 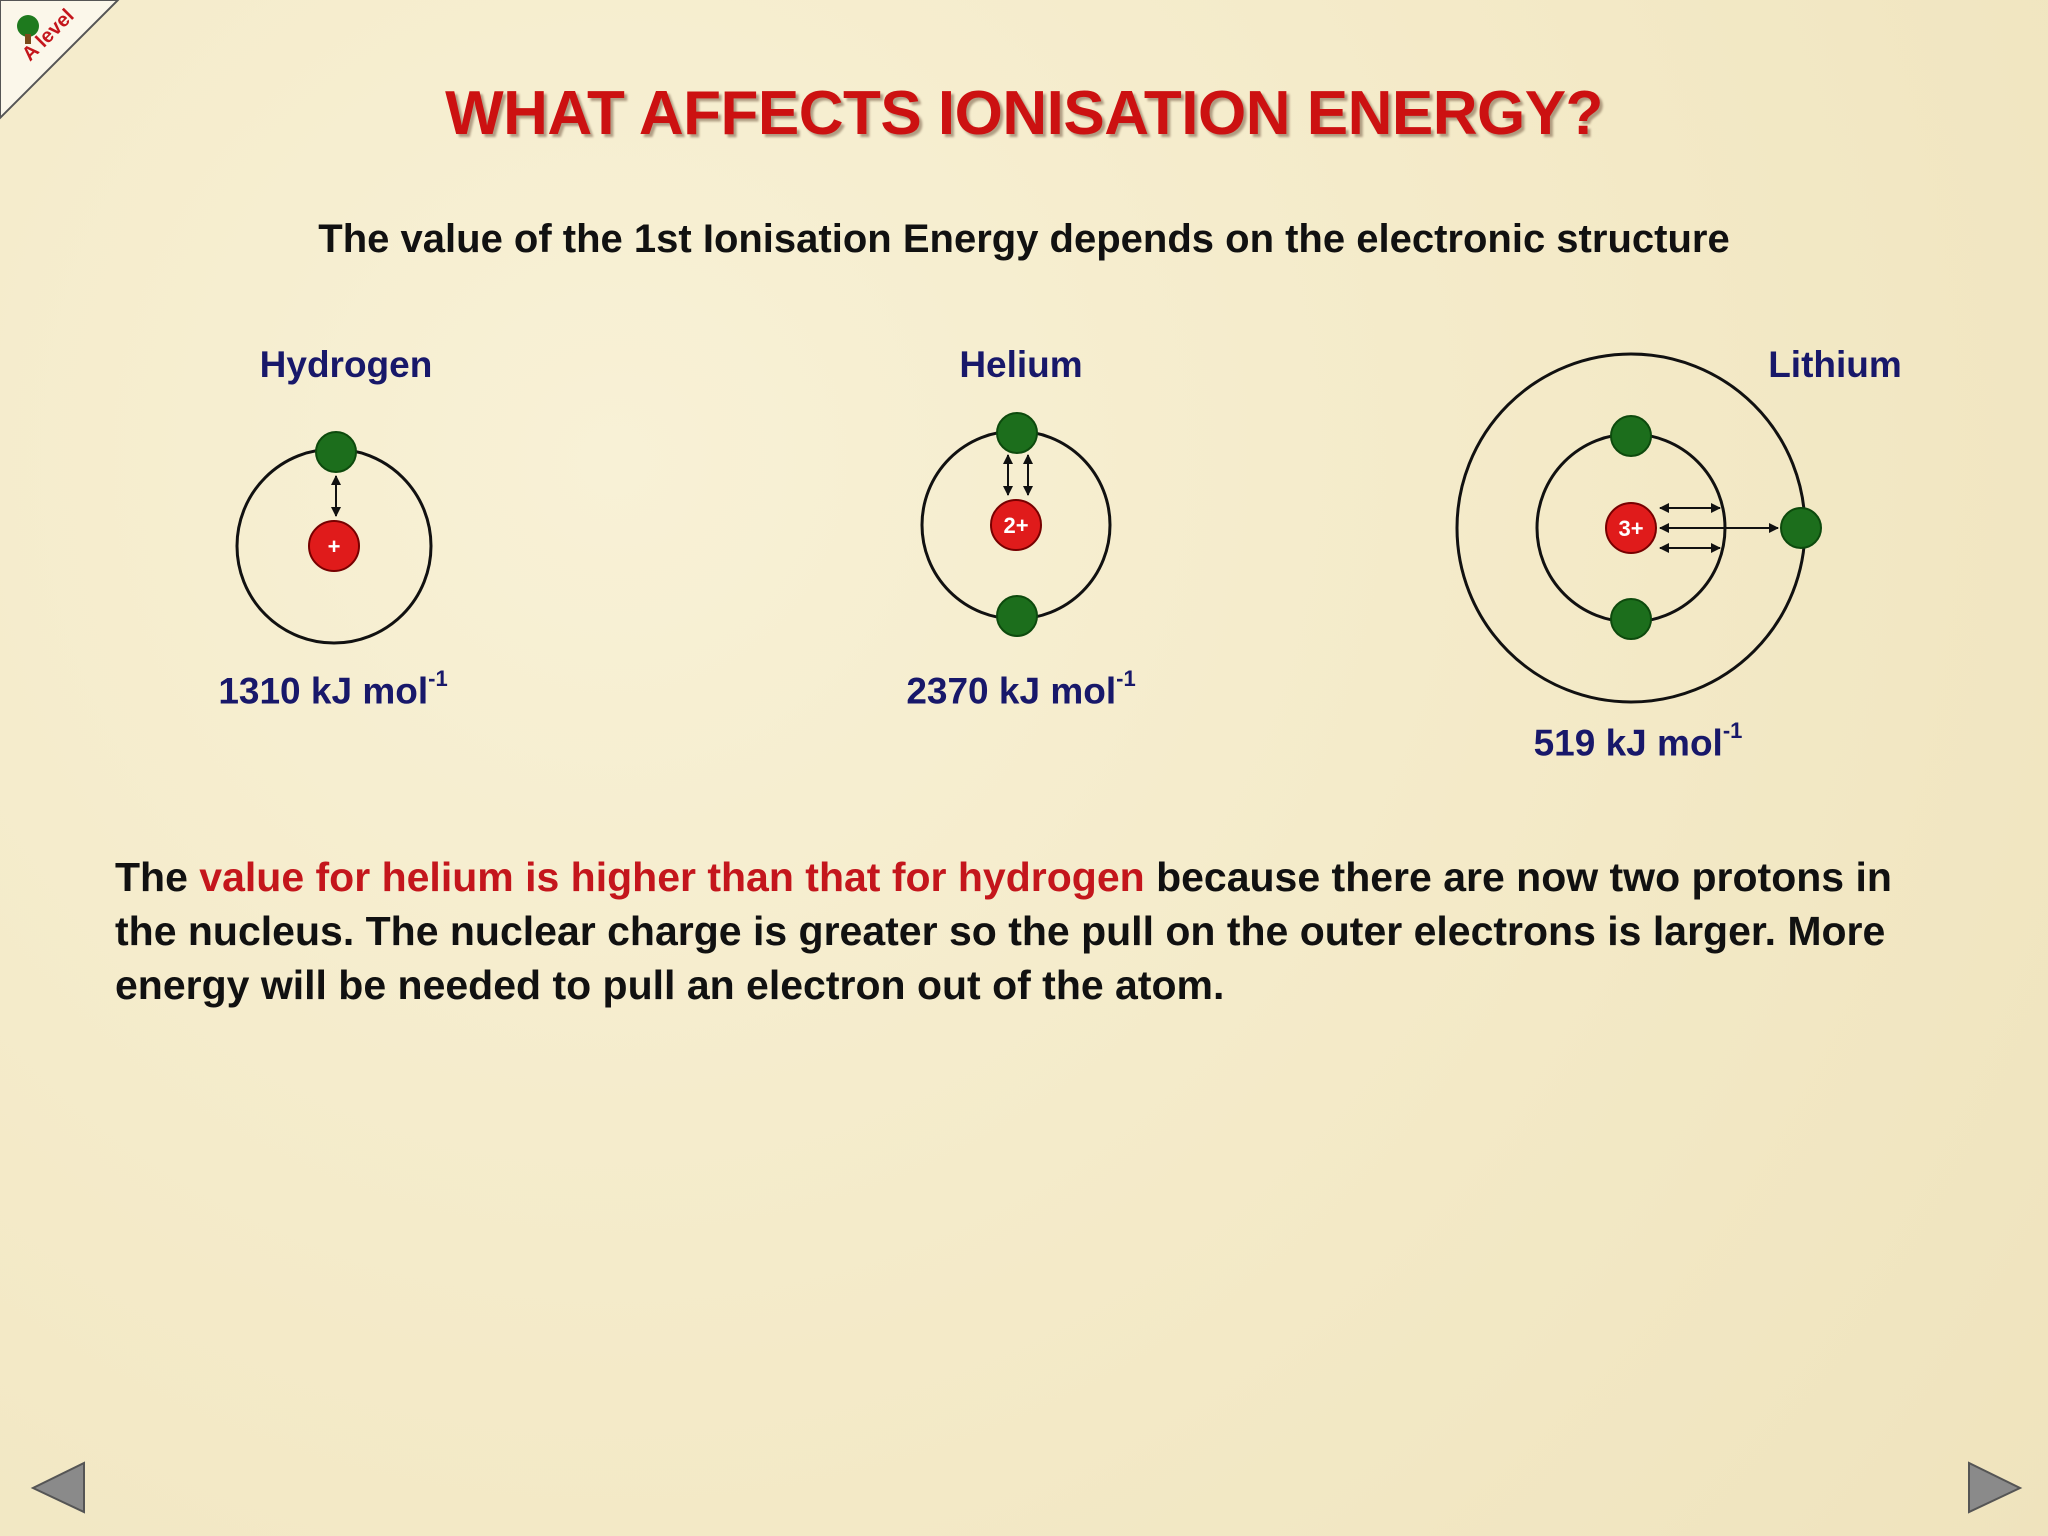 I want to click on lithium-atom, so click(x=1638, y=528).